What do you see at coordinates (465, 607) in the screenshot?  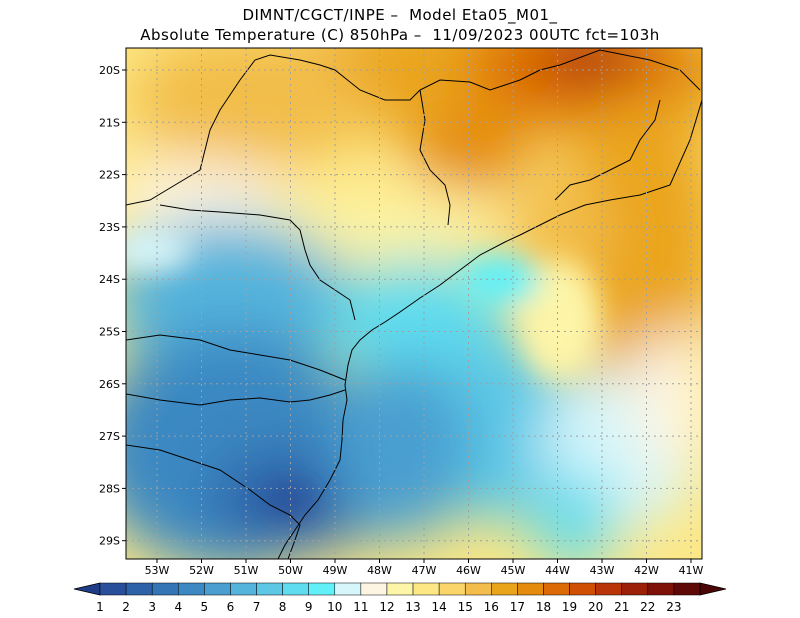 I see `colorbar-label: 15` at bounding box center [465, 607].